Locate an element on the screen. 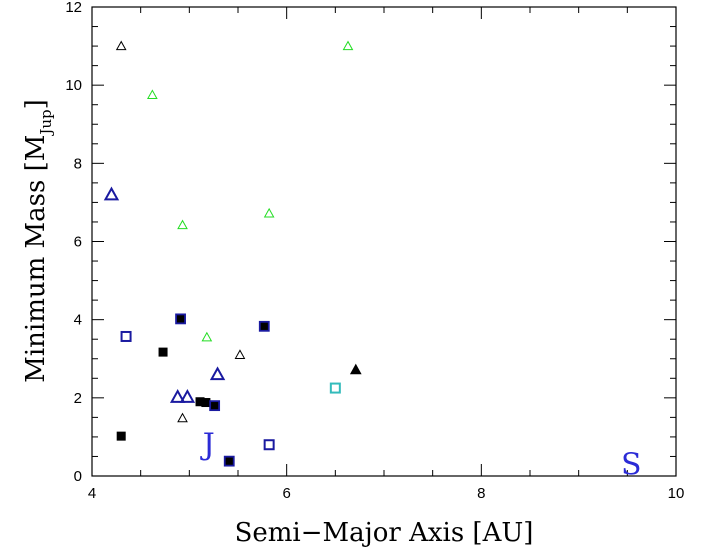 This screenshot has width=718, height=550. y-tick-label: 2 is located at coordinates (78, 398).